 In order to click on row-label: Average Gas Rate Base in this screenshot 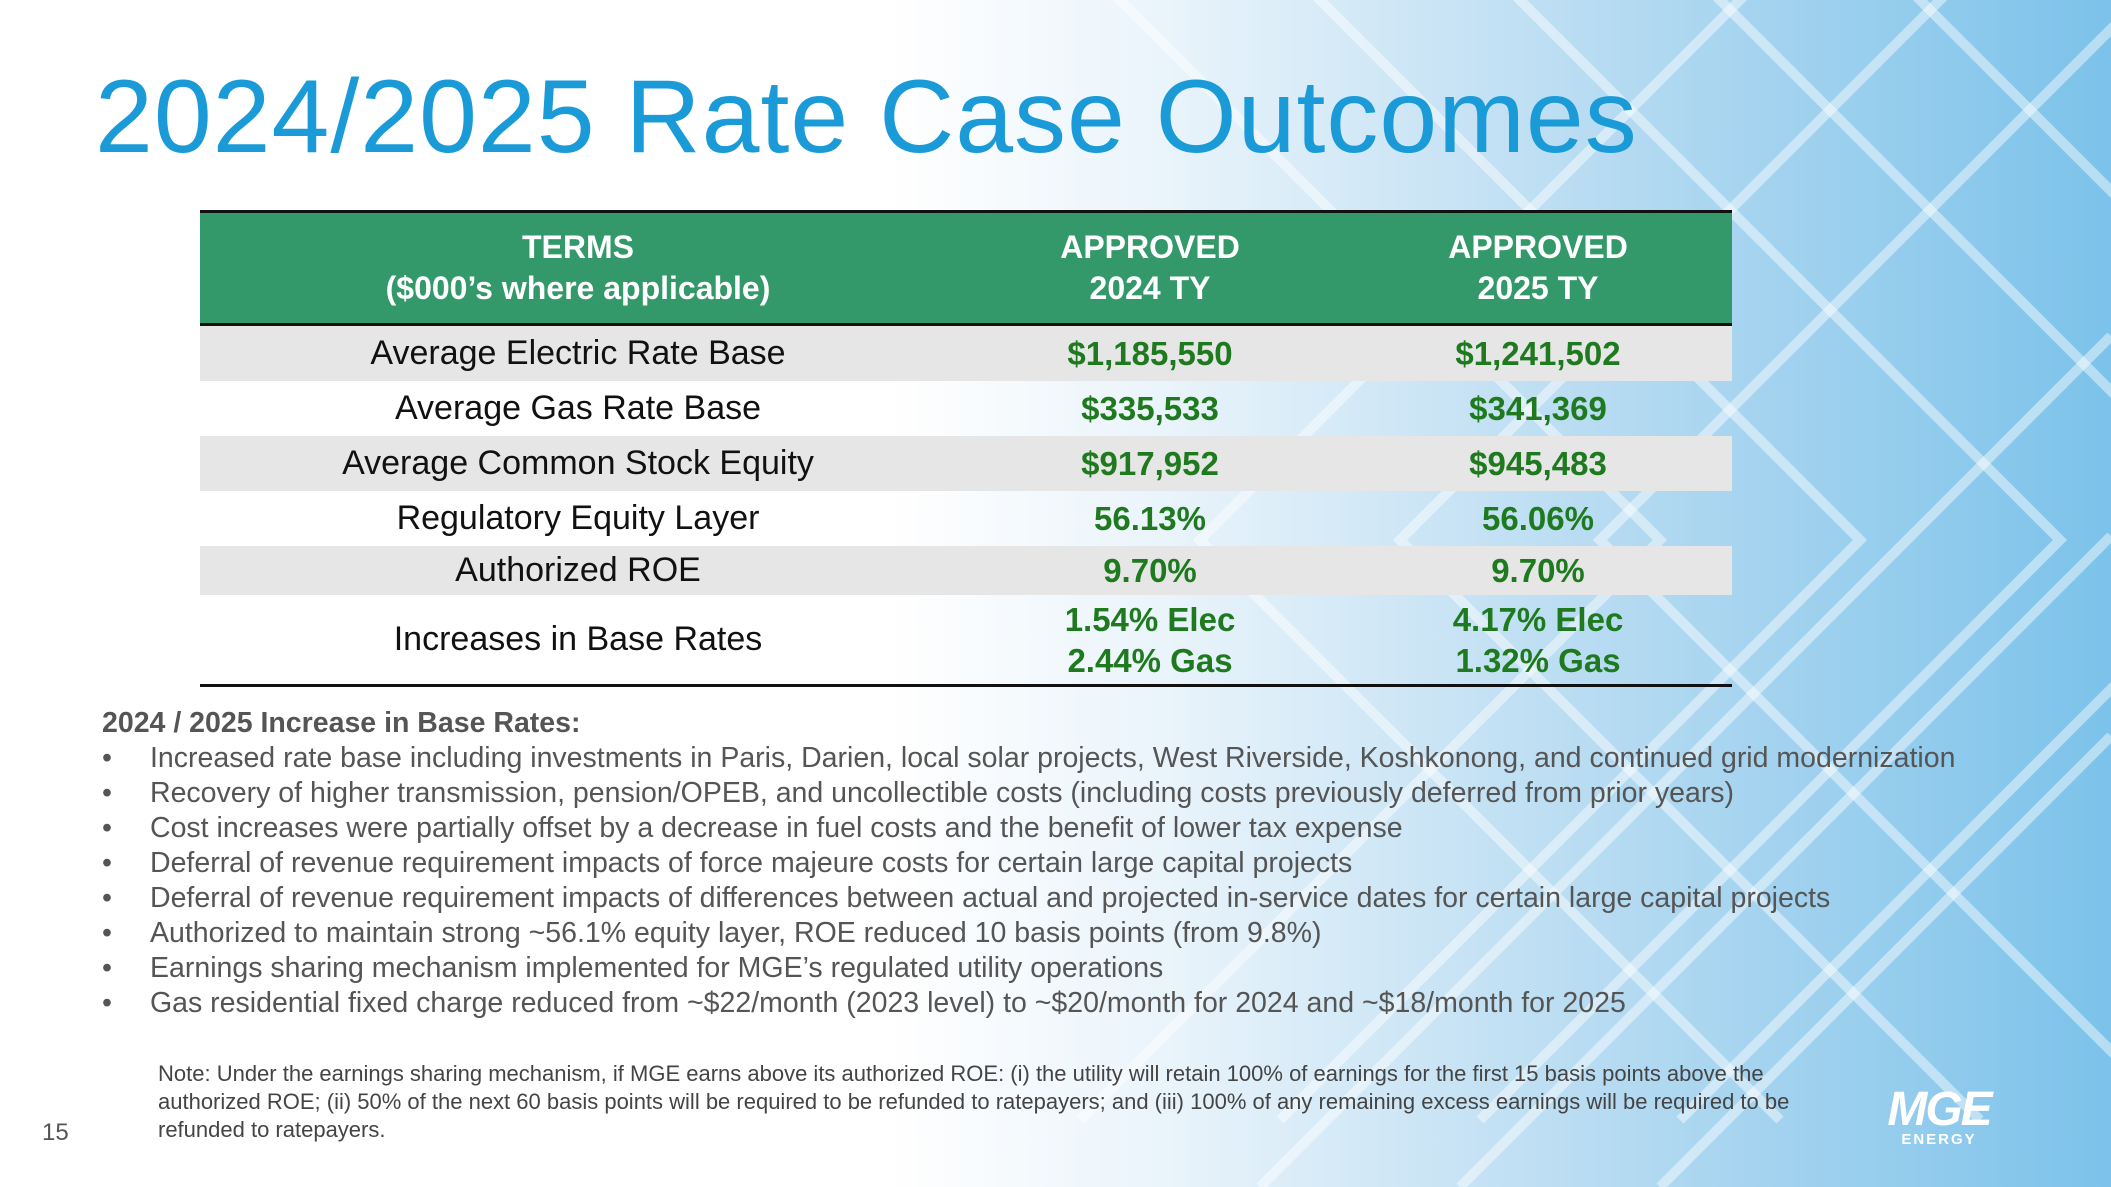, I will do `click(578, 408)`.